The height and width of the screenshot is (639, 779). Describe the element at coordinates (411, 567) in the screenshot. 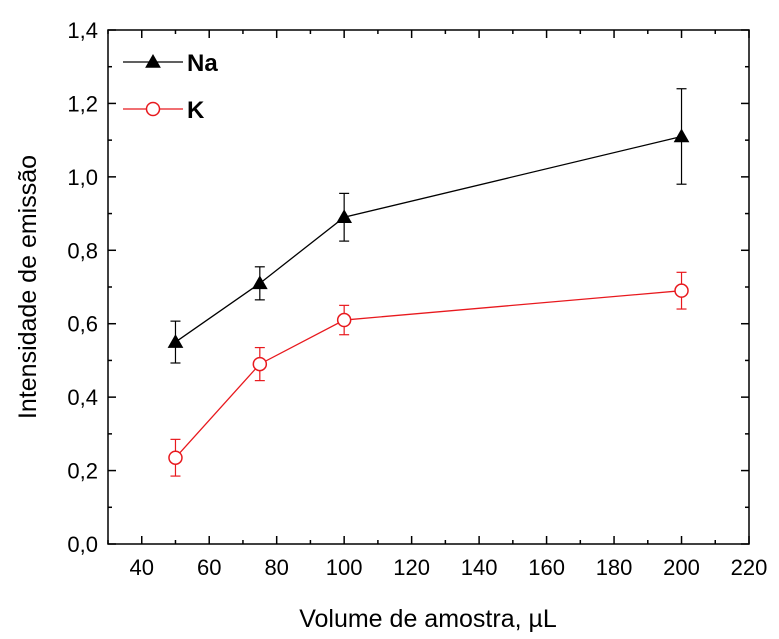

I see `x-tick-label: 120` at that location.